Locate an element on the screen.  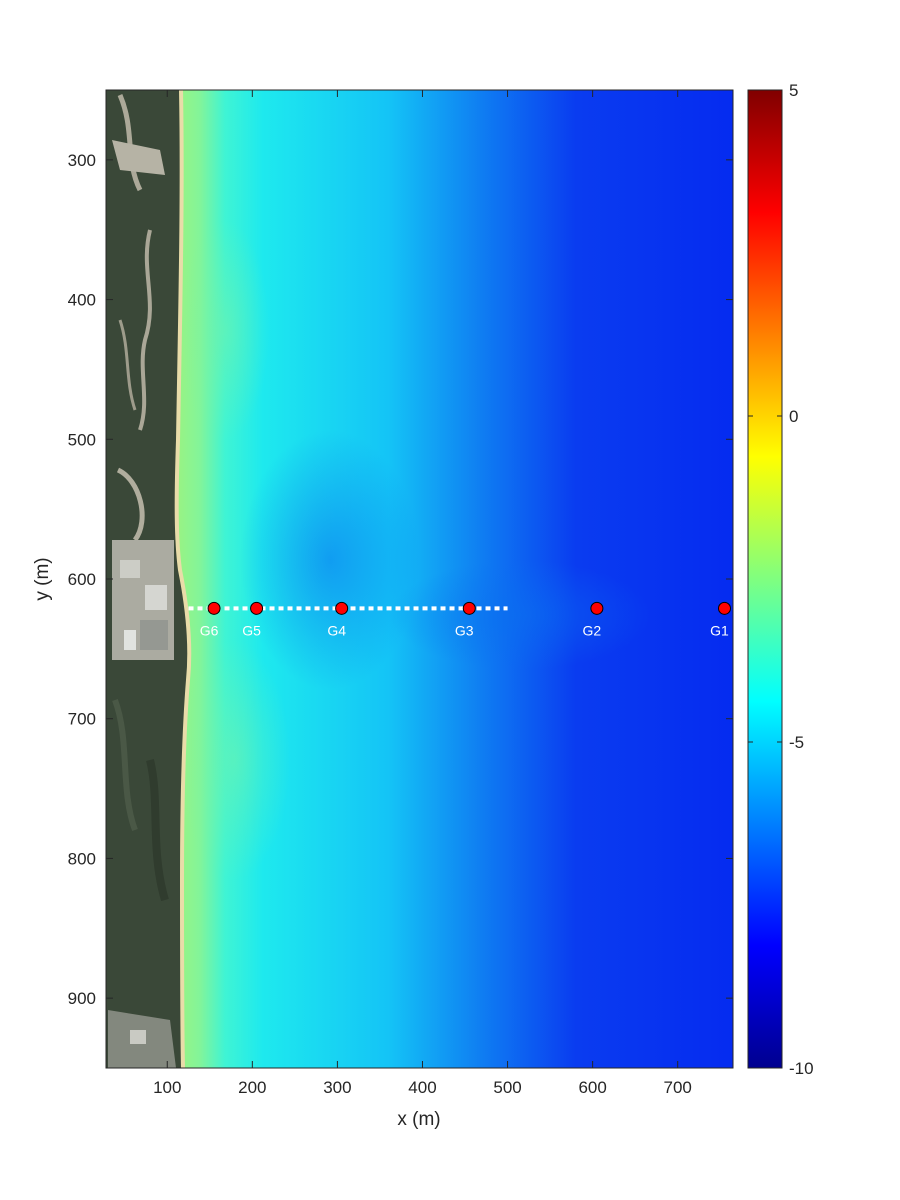
y-axis-label: y (m) is located at coordinates (42, 578).